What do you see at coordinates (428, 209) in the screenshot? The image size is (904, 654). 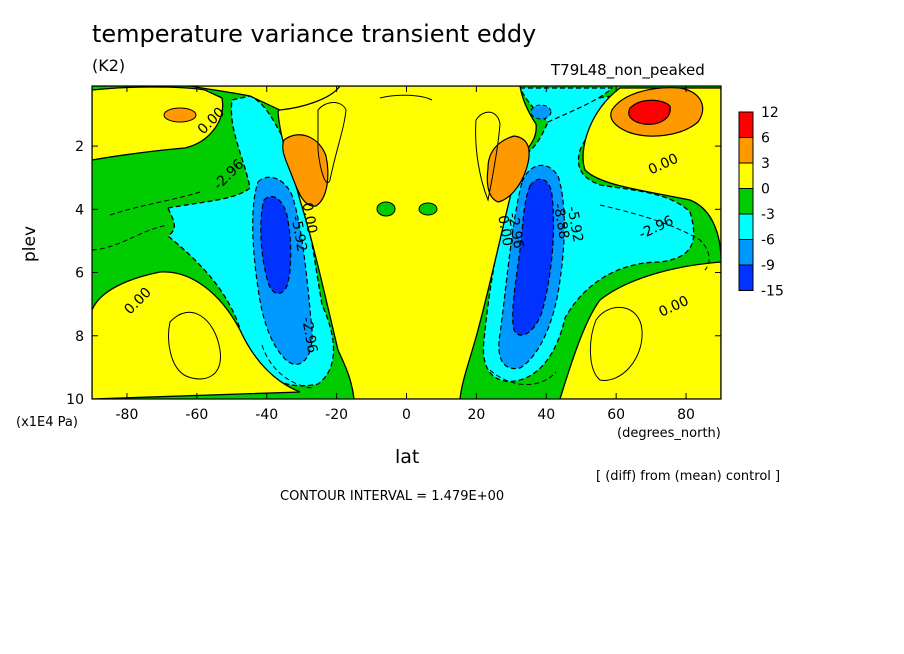 I see `green-island-east` at bounding box center [428, 209].